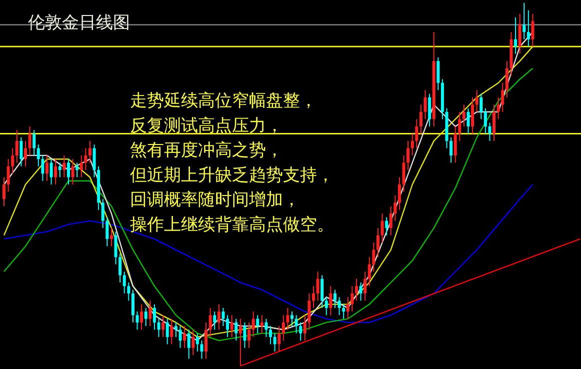  Describe the element at coordinates (232, 175) in the screenshot. I see `annotation: 但近期上升缺乏趋势支持，` at that location.